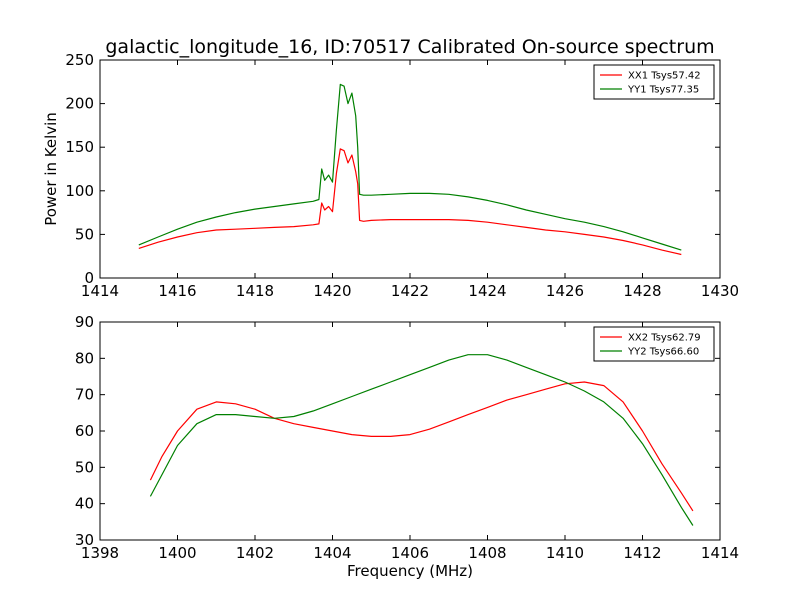 The width and height of the screenshot is (800, 600). Describe the element at coordinates (410, 571) in the screenshot. I see `x-axis-label: Frequency (MHz)` at that location.